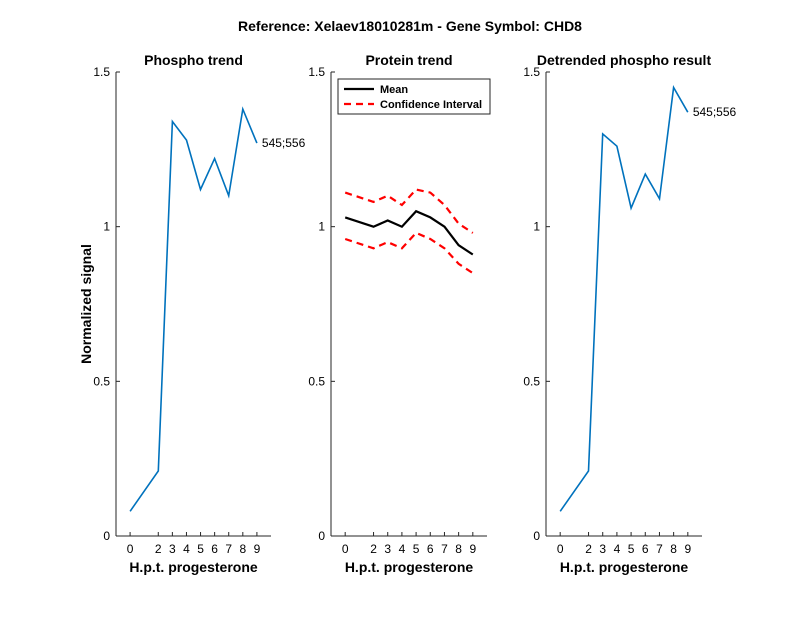 The image size is (800, 618). Describe the element at coordinates (431, 105) in the screenshot. I see `legend-entry-label: Confidence Interval` at that location.